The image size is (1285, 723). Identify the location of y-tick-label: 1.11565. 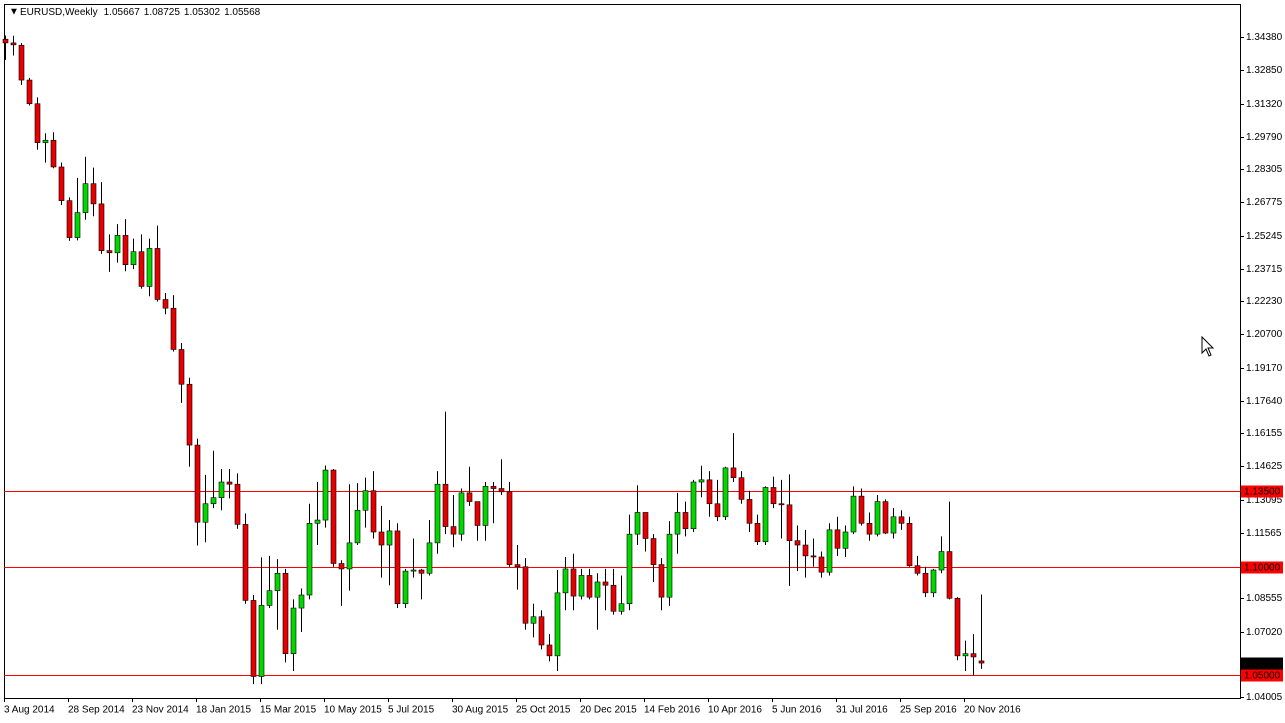
(1264, 533).